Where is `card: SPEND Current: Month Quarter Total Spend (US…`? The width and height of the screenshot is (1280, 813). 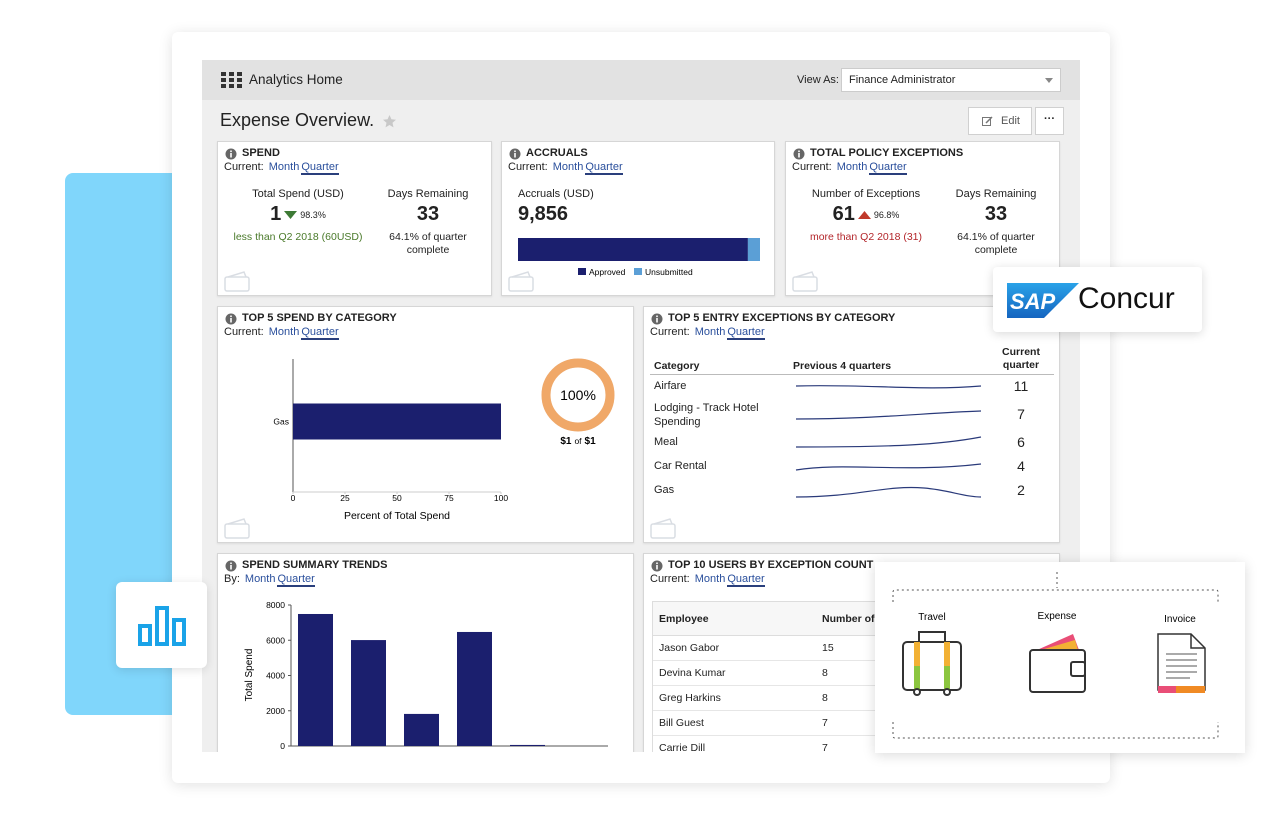
card: SPEND Current: Month Quarter Total Spend (US… is located at coordinates (354, 218).